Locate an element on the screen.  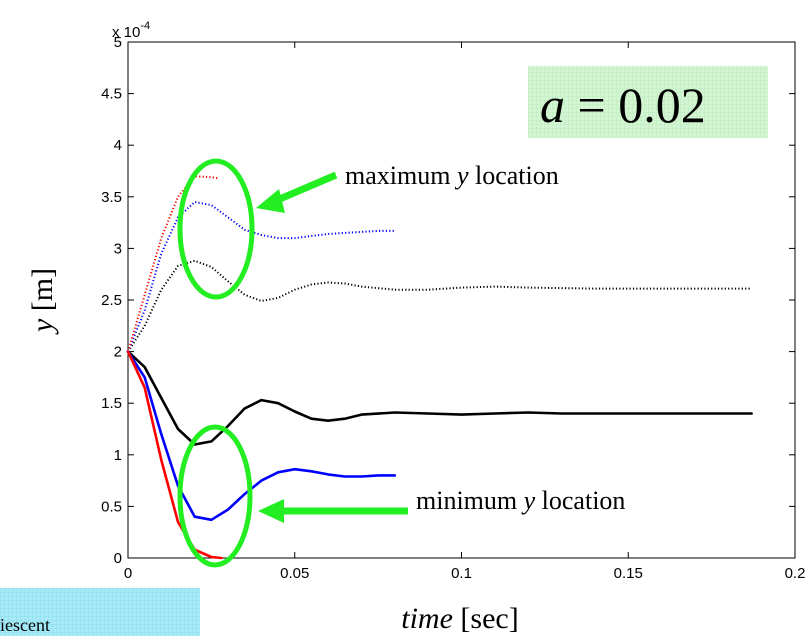
x-tick-label: 0.2 is located at coordinates (795, 573).